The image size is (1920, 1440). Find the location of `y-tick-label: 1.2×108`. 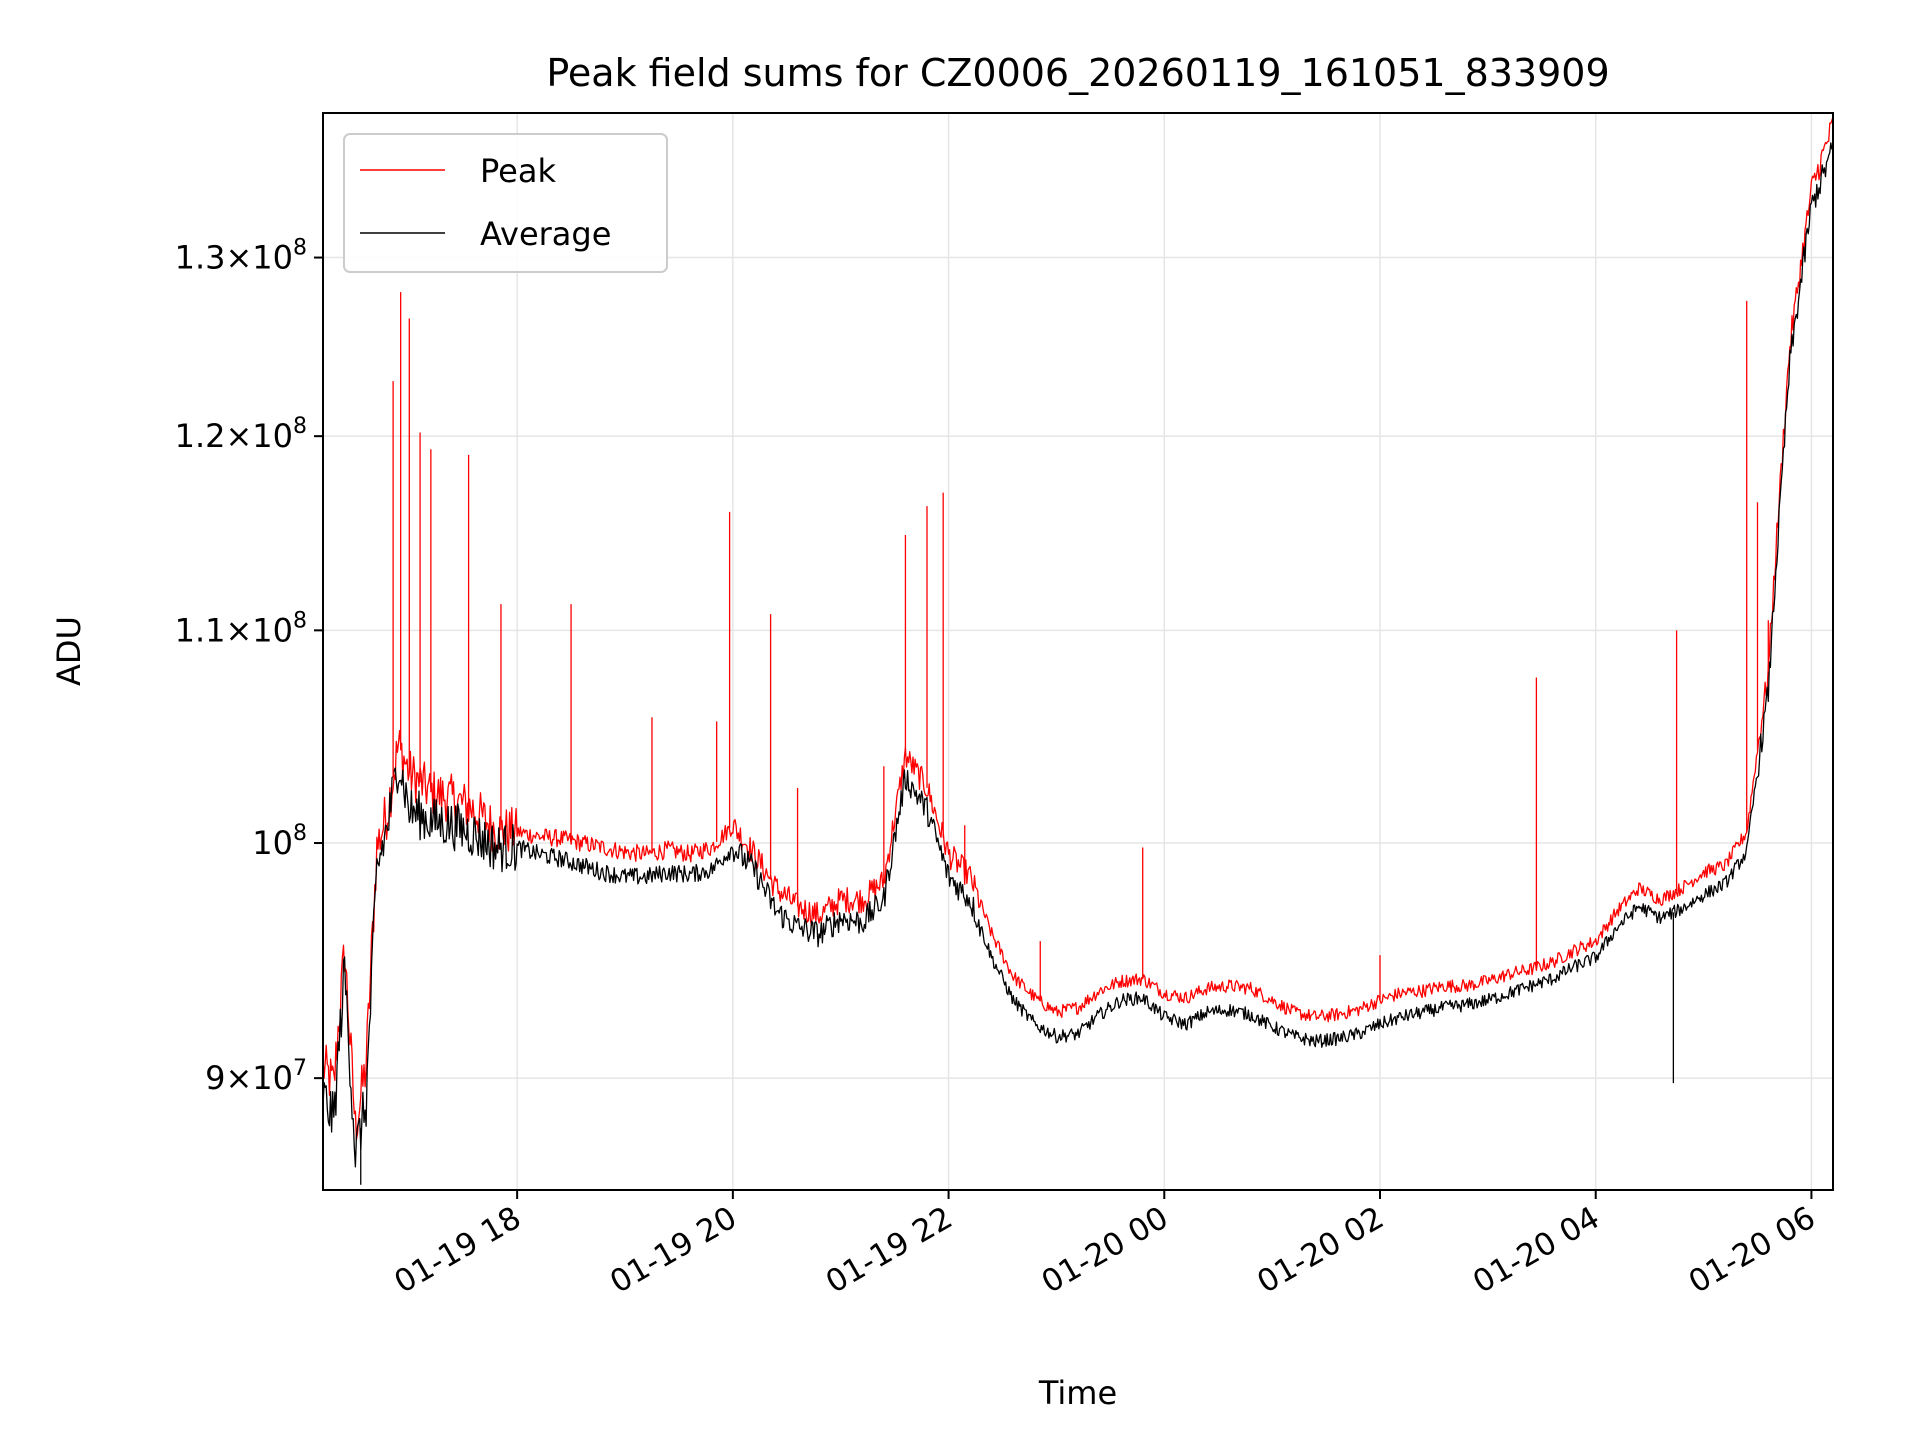

y-tick-label: 1.2×108 is located at coordinates (241, 434).